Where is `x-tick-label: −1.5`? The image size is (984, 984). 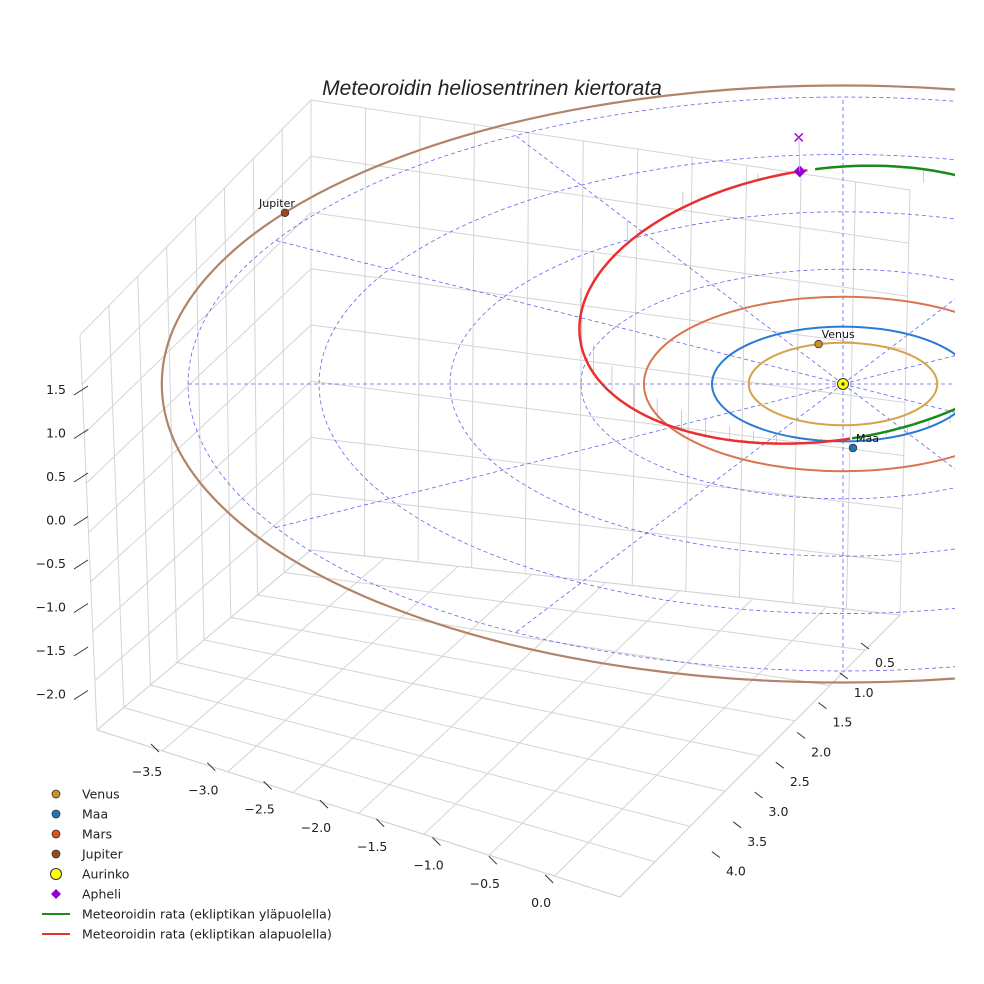 x-tick-label: −1.5 is located at coordinates (372, 846).